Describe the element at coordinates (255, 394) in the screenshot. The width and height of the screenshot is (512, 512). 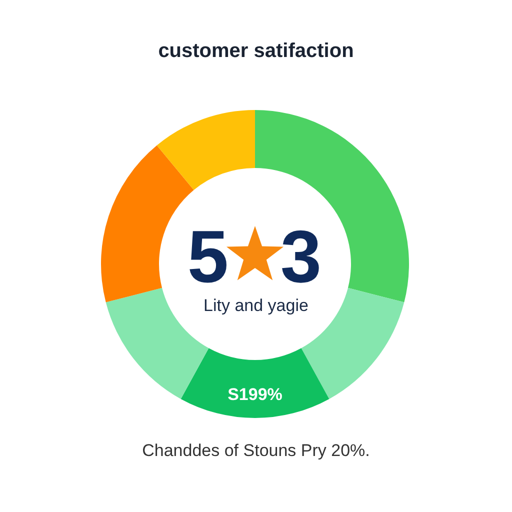
I see `slice-label: S199%` at that location.